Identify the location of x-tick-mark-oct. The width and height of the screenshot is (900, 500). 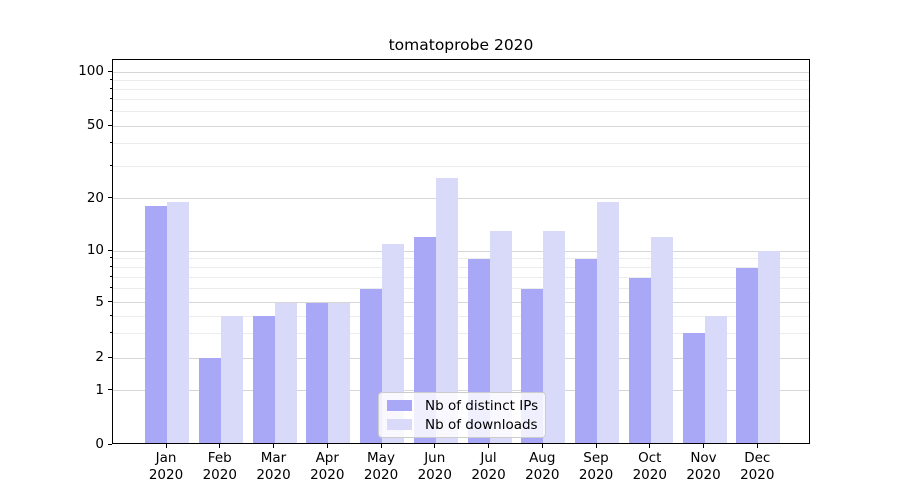
(650, 446).